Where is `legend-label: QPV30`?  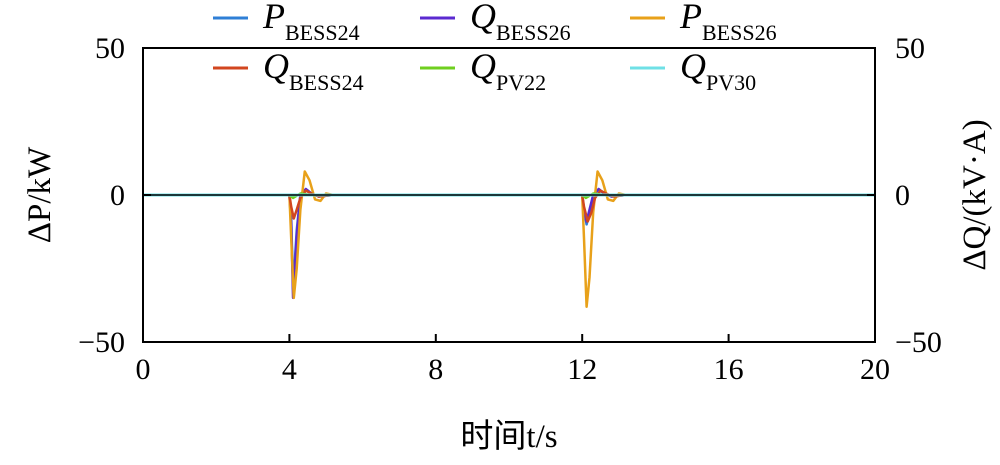
legend-label: QPV30 is located at coordinates (718, 70).